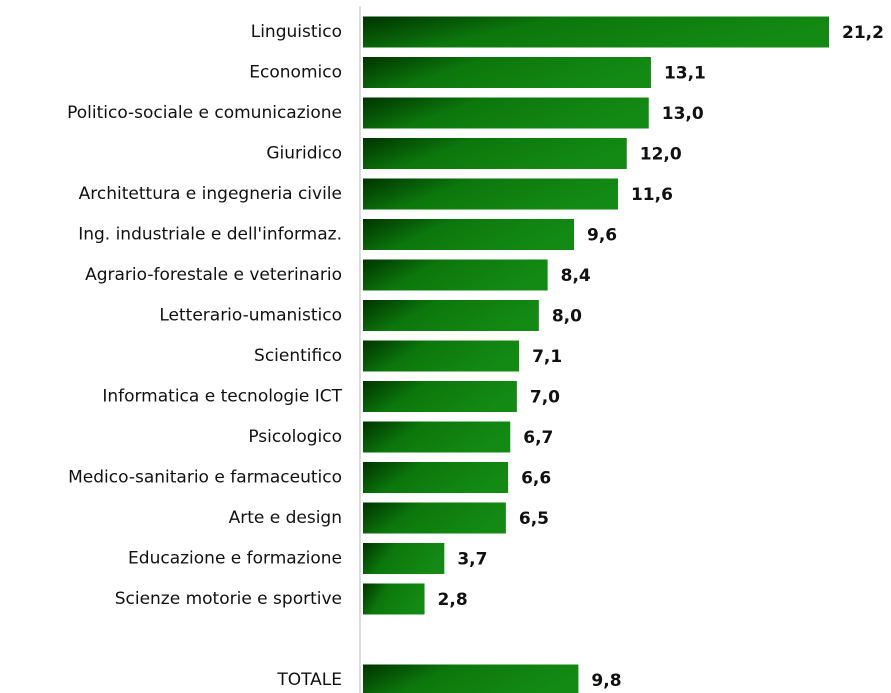 The image size is (891, 693). What do you see at coordinates (683, 114) in the screenshot?
I see `value-label: 13,0` at bounding box center [683, 114].